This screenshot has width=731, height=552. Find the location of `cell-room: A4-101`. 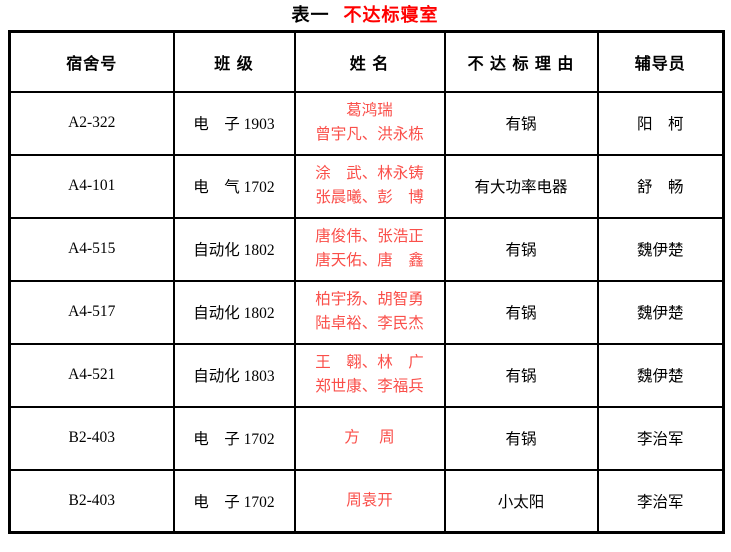

cell-room: A4-101 is located at coordinates (91, 186).